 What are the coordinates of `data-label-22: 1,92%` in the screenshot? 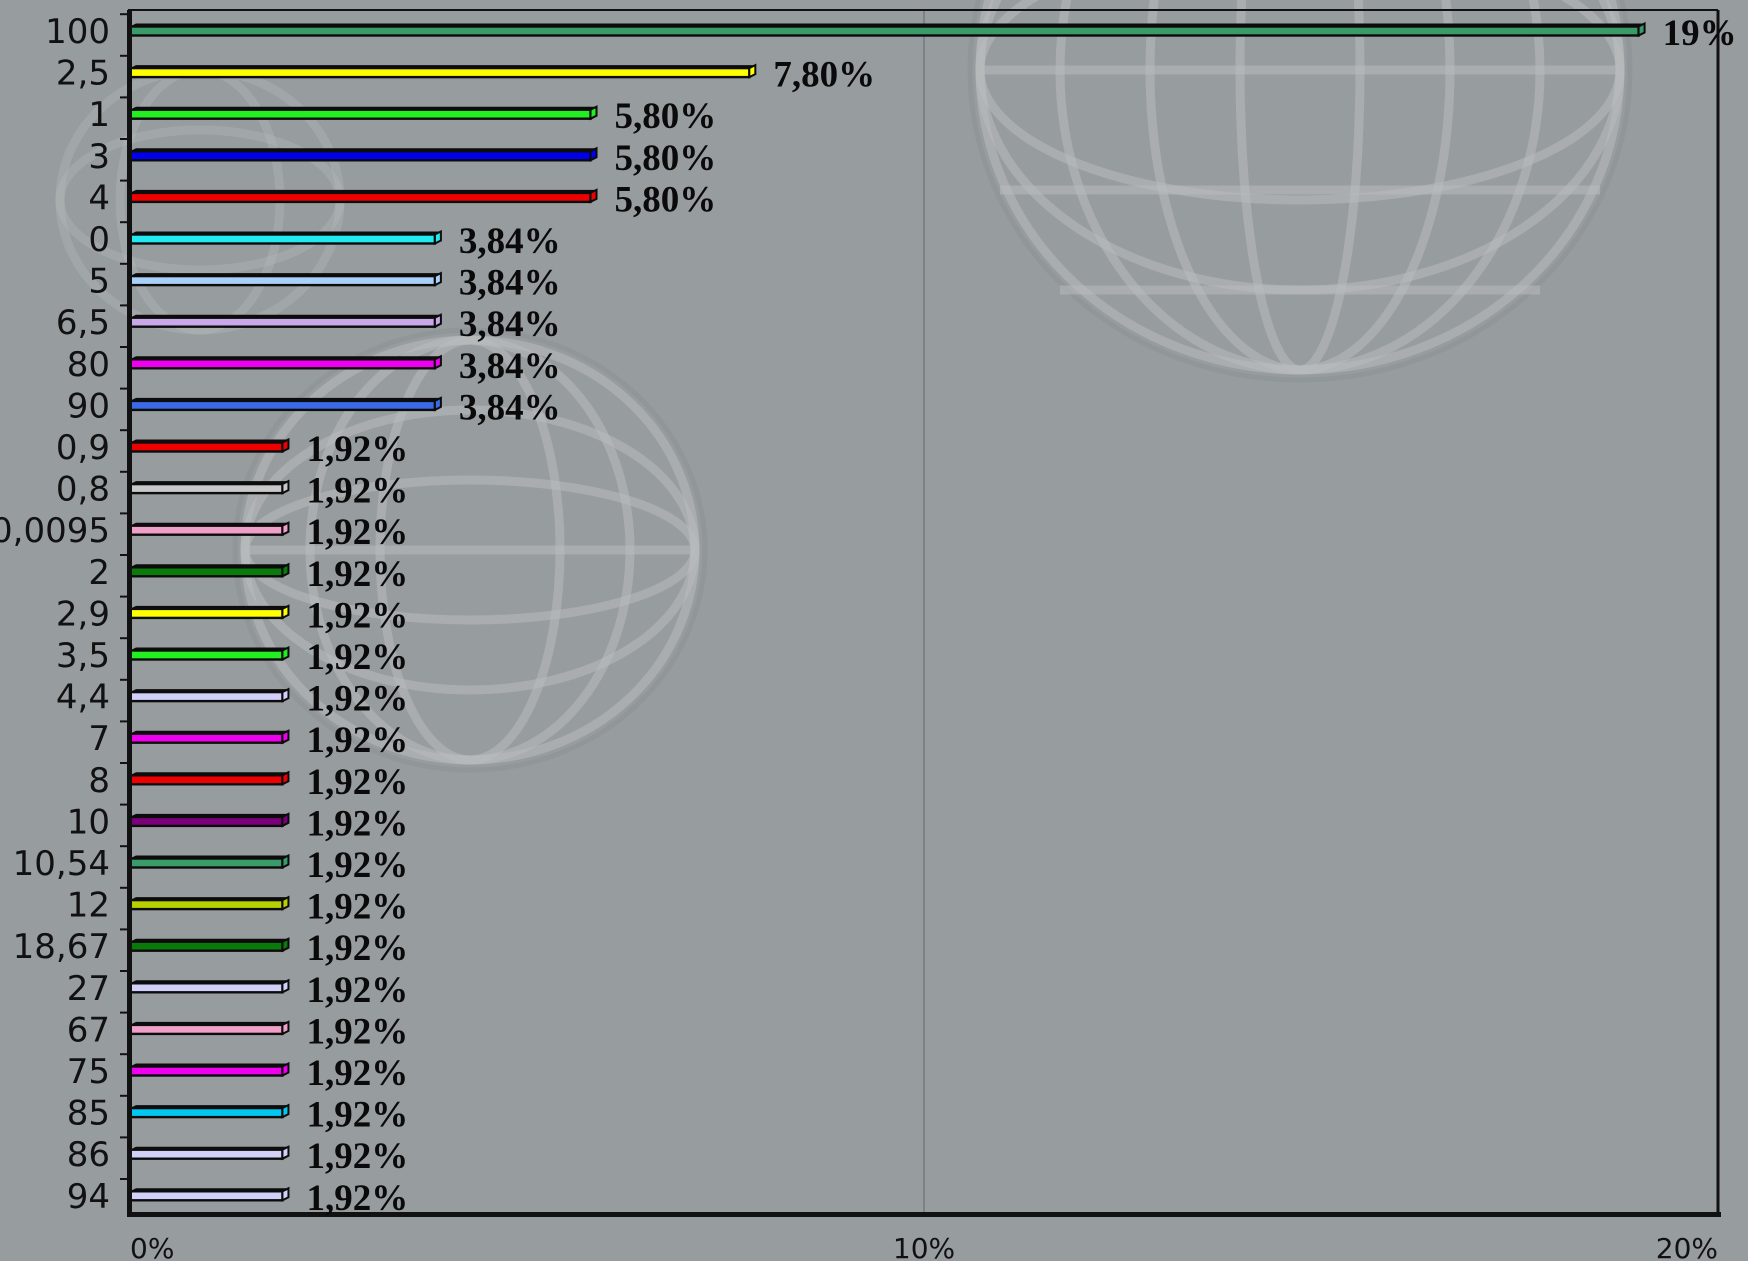 It's located at (357, 948).